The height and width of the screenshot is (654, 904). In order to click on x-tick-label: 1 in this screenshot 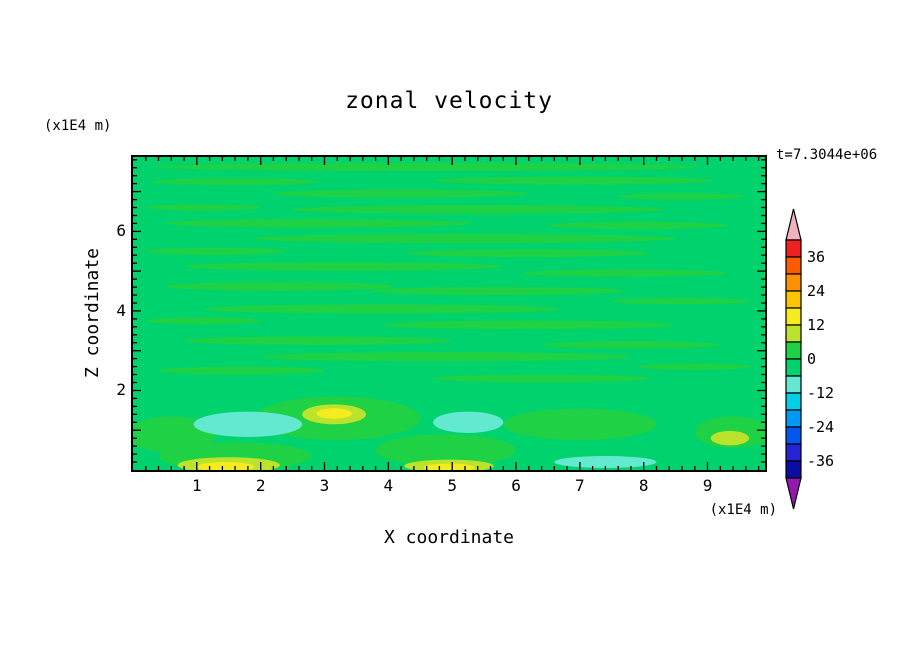, I will do `click(197, 485)`.